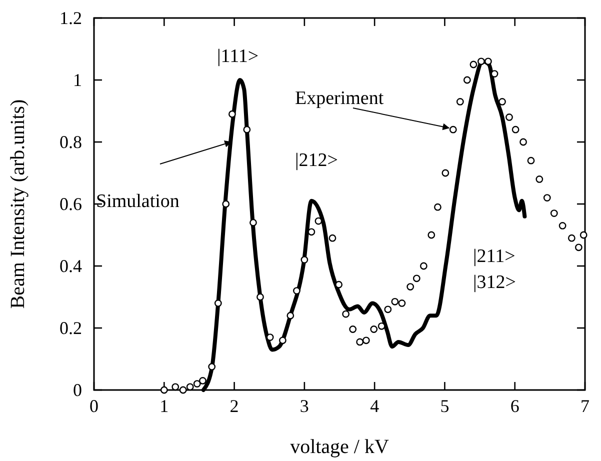 Image resolution: width=601 pixels, height=461 pixels. Describe the element at coordinates (94, 406) in the screenshot. I see `x-tick-label: 0` at that location.